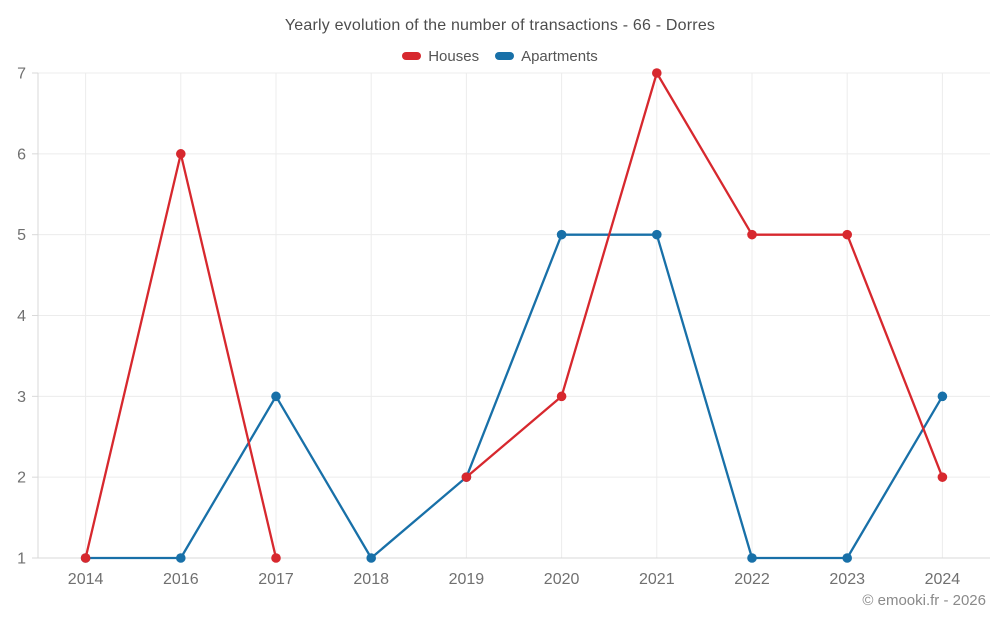 The height and width of the screenshot is (625, 1000). What do you see at coordinates (562, 579) in the screenshot?
I see `x-tick-label: 2020` at bounding box center [562, 579].